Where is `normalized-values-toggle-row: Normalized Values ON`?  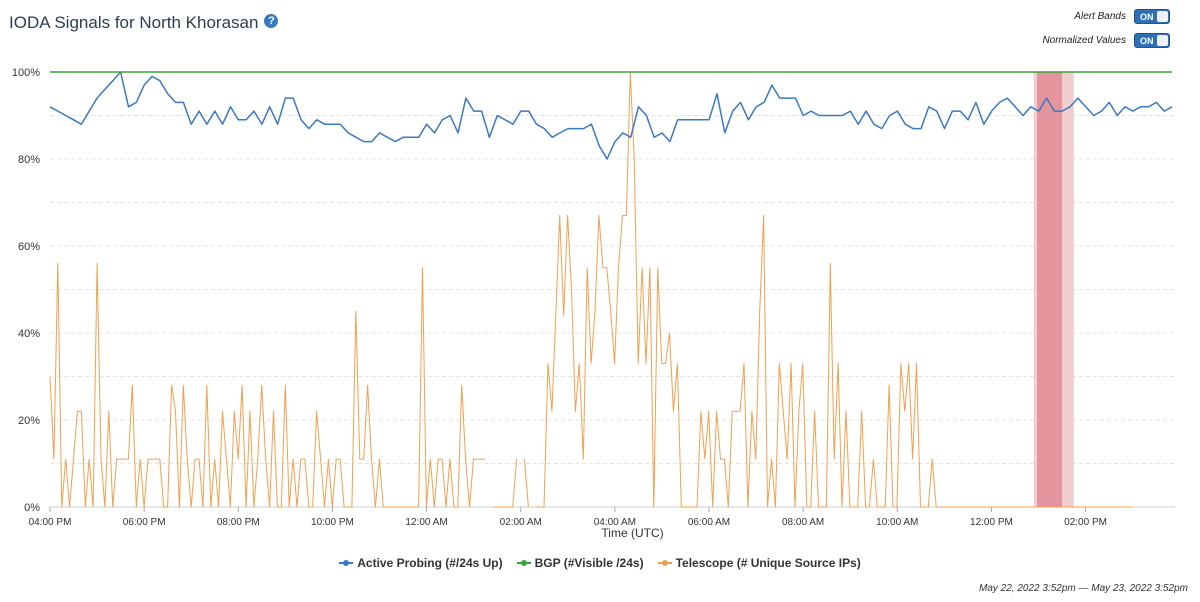 normalized-values-toggle-row: Normalized Values ON is located at coordinates (1106, 40).